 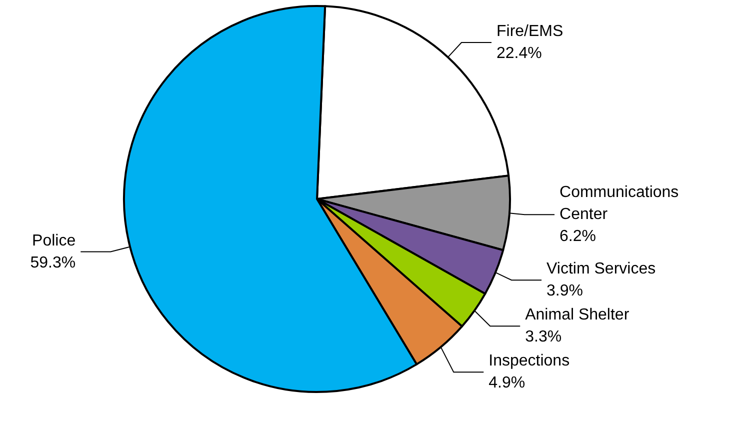 I want to click on slice-label: Communications Center, so click(x=622, y=204).